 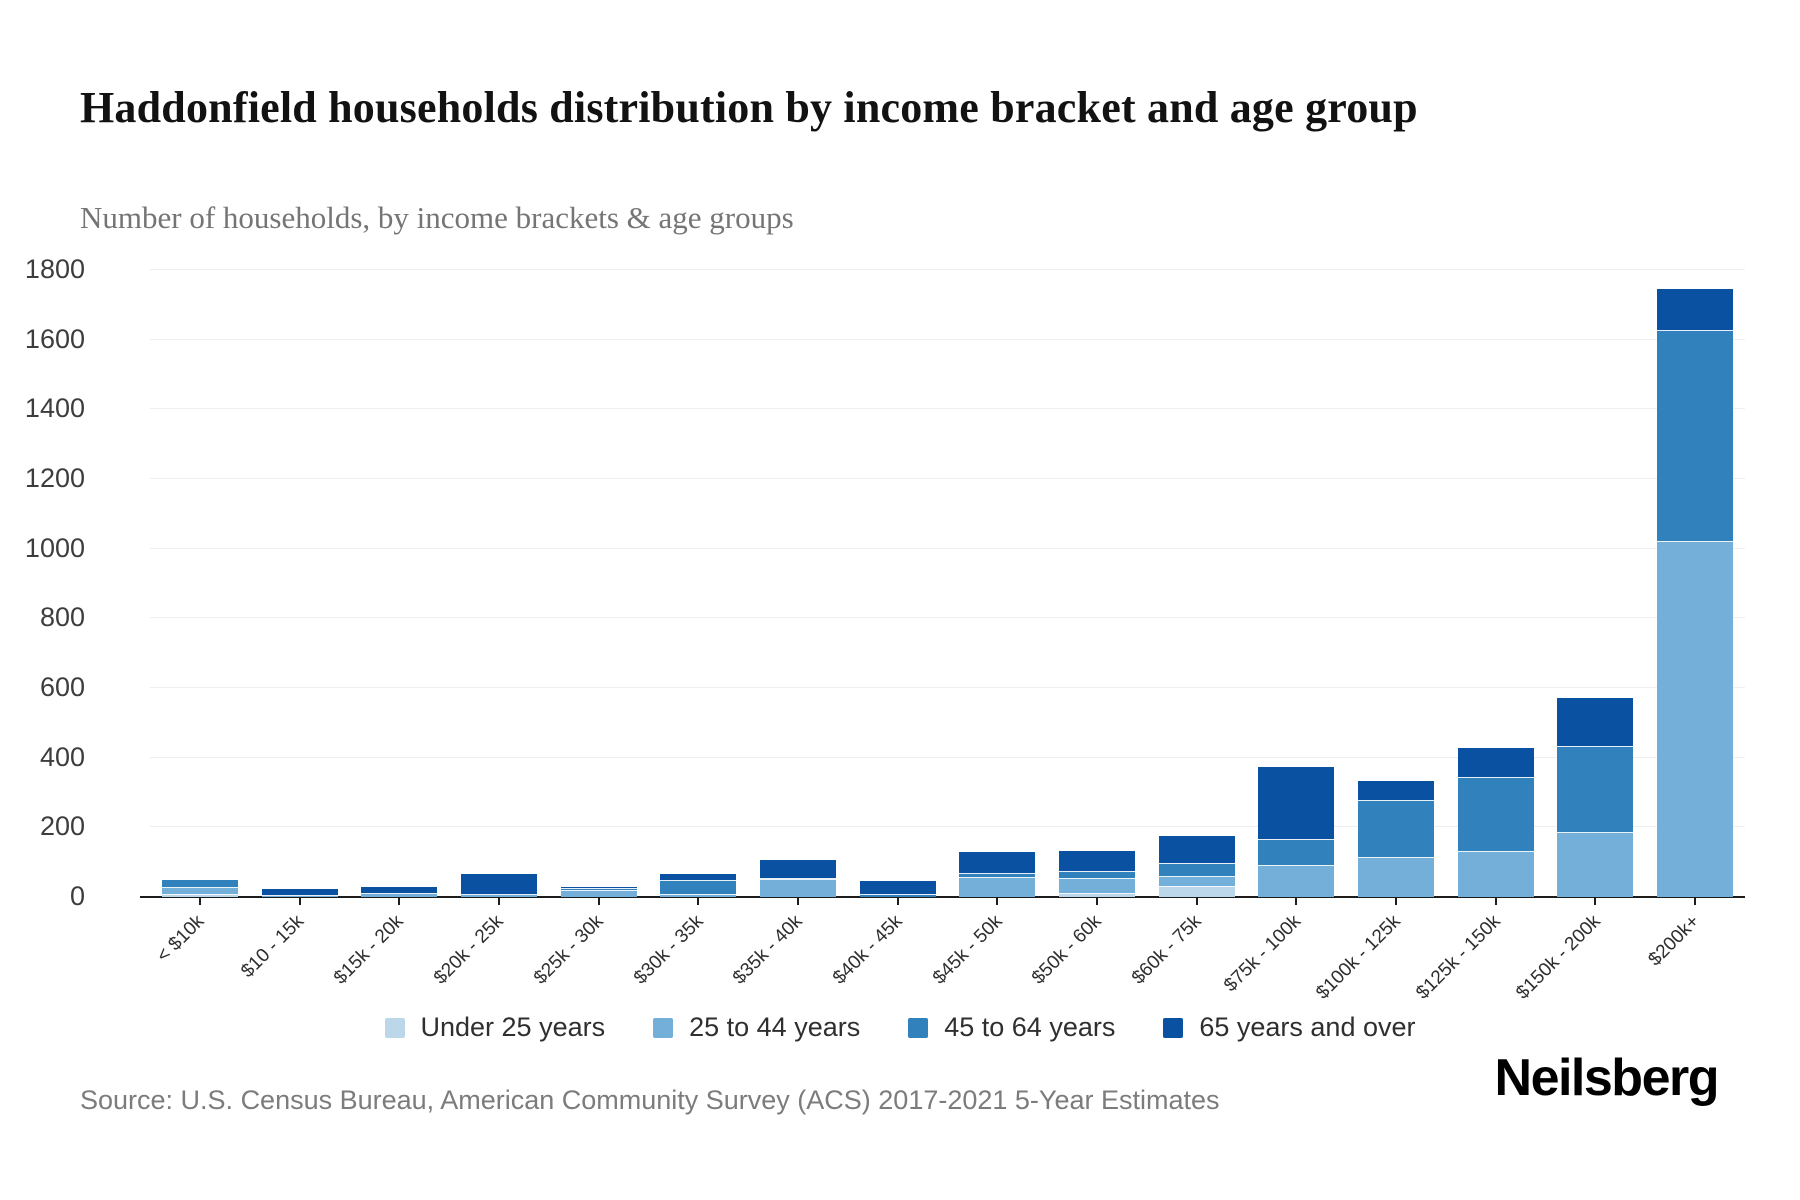 I want to click on stacked-bar-150k-200k, so click(x=1595, y=797).